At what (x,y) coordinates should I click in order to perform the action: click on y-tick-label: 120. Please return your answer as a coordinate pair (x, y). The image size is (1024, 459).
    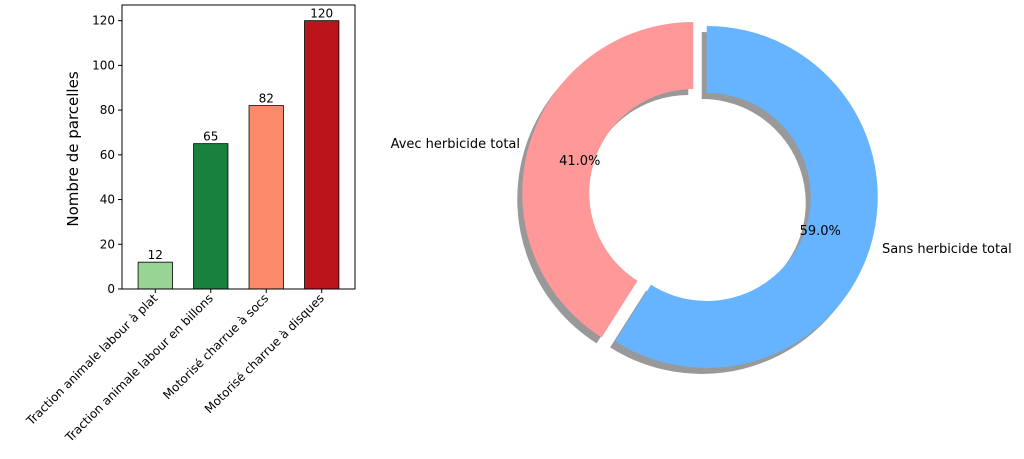
    Looking at the image, I should click on (103, 21).